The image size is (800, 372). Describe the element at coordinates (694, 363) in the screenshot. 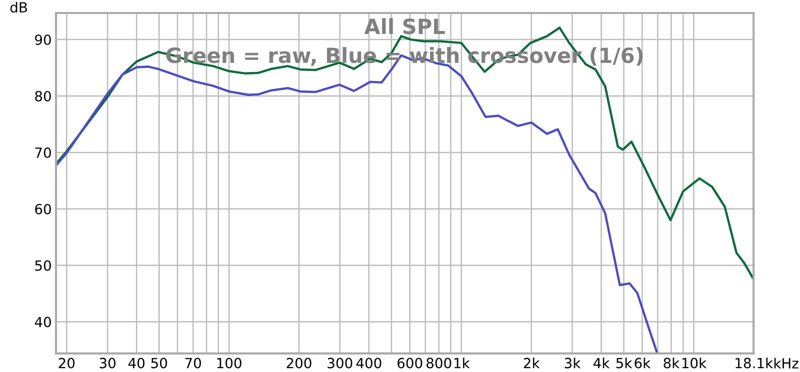

I see `x-tick-label: 10k` at that location.